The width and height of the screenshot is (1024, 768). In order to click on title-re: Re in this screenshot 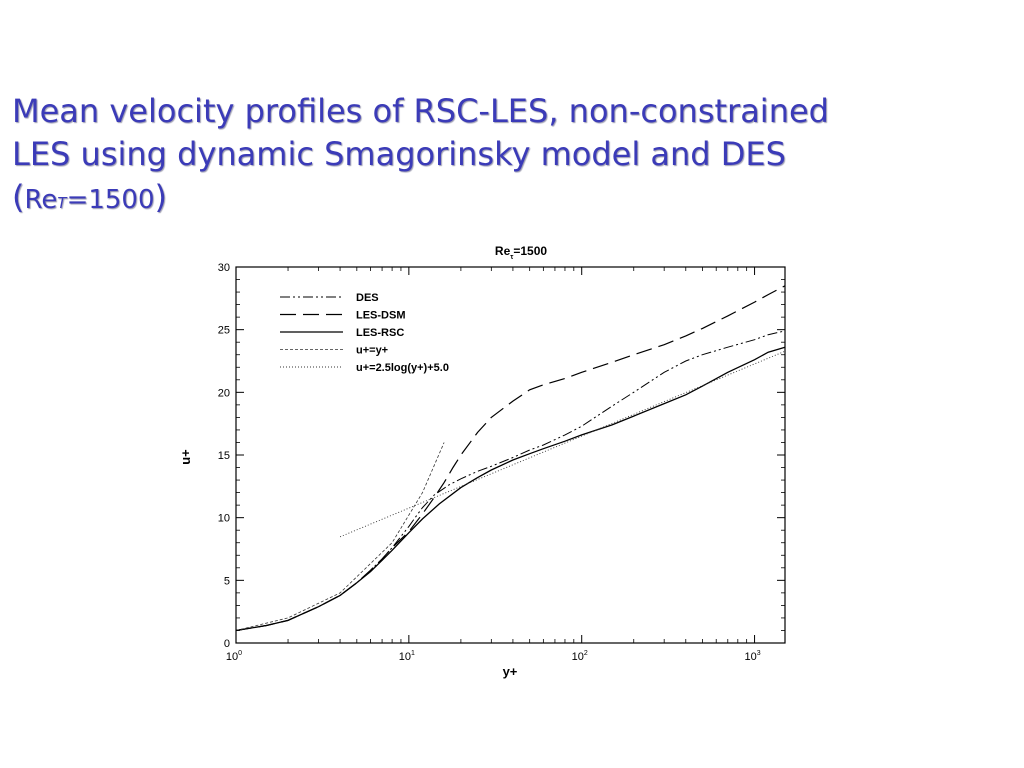, I will do `click(41, 200)`.